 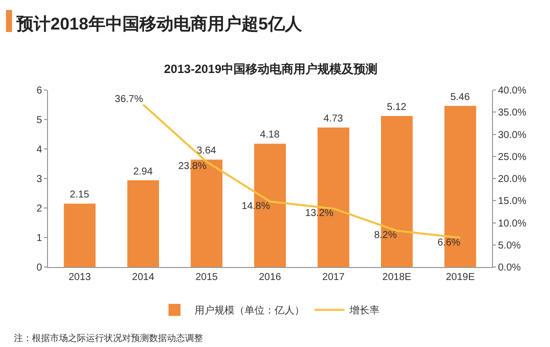 I want to click on data-label: 2.94, so click(x=143, y=172).